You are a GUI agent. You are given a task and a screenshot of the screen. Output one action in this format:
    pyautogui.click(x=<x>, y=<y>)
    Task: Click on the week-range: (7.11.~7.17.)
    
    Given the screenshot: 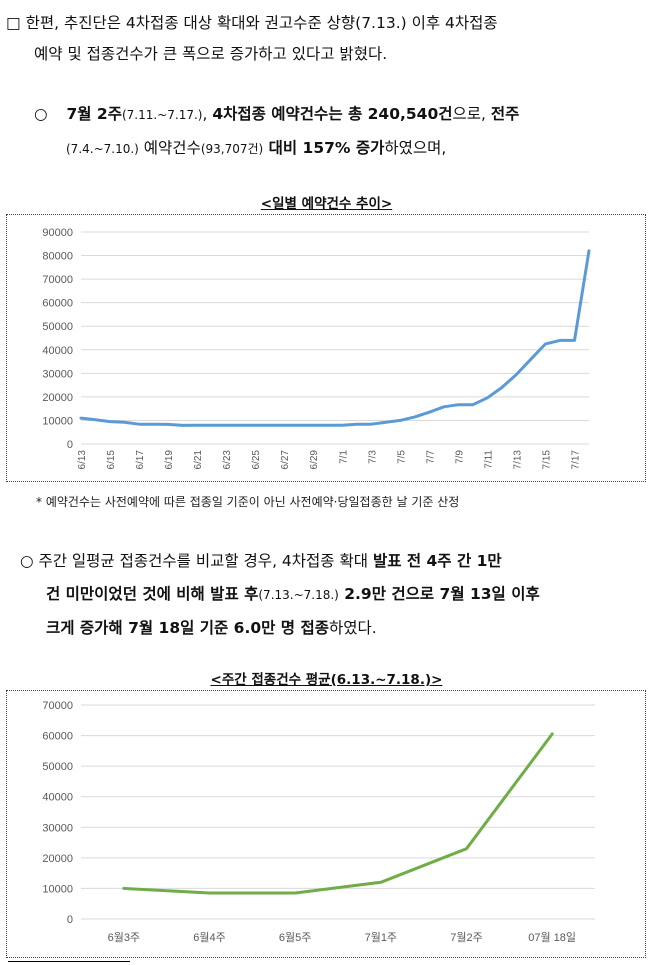 What is the action you would take?
    pyautogui.click(x=162, y=115)
    